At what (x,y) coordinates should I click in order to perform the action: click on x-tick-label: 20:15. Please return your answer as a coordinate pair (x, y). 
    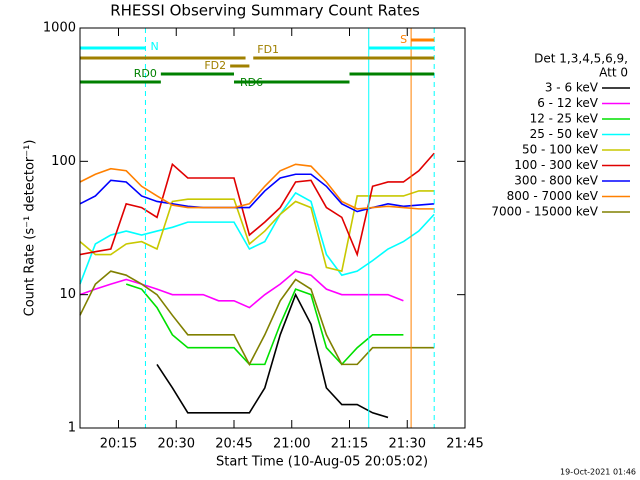
    Looking at the image, I should click on (118, 444).